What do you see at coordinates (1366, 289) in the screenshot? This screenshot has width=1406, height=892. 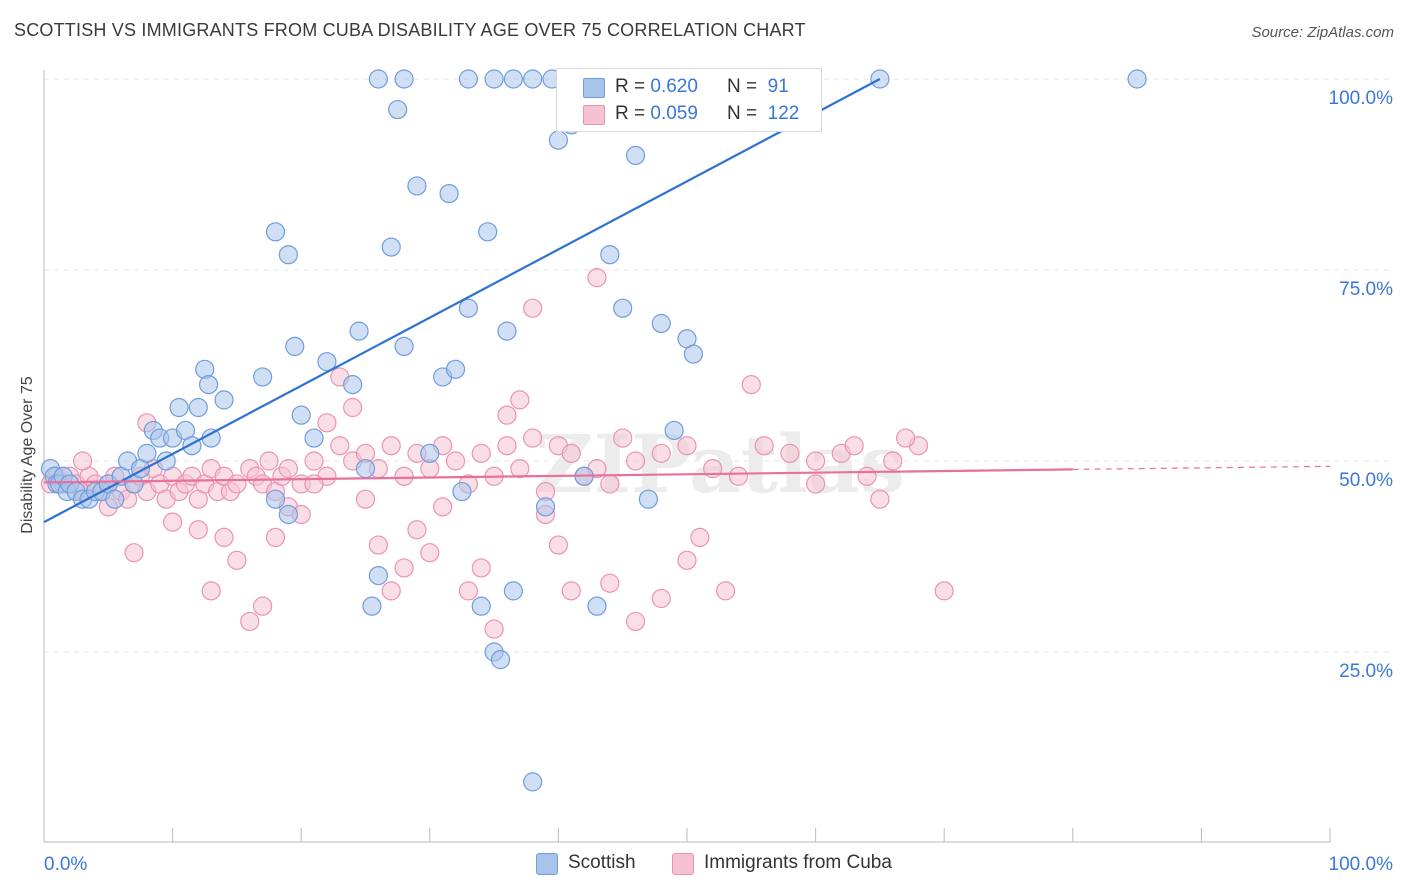 I see `y-tick-label: 75.0%` at bounding box center [1366, 289].